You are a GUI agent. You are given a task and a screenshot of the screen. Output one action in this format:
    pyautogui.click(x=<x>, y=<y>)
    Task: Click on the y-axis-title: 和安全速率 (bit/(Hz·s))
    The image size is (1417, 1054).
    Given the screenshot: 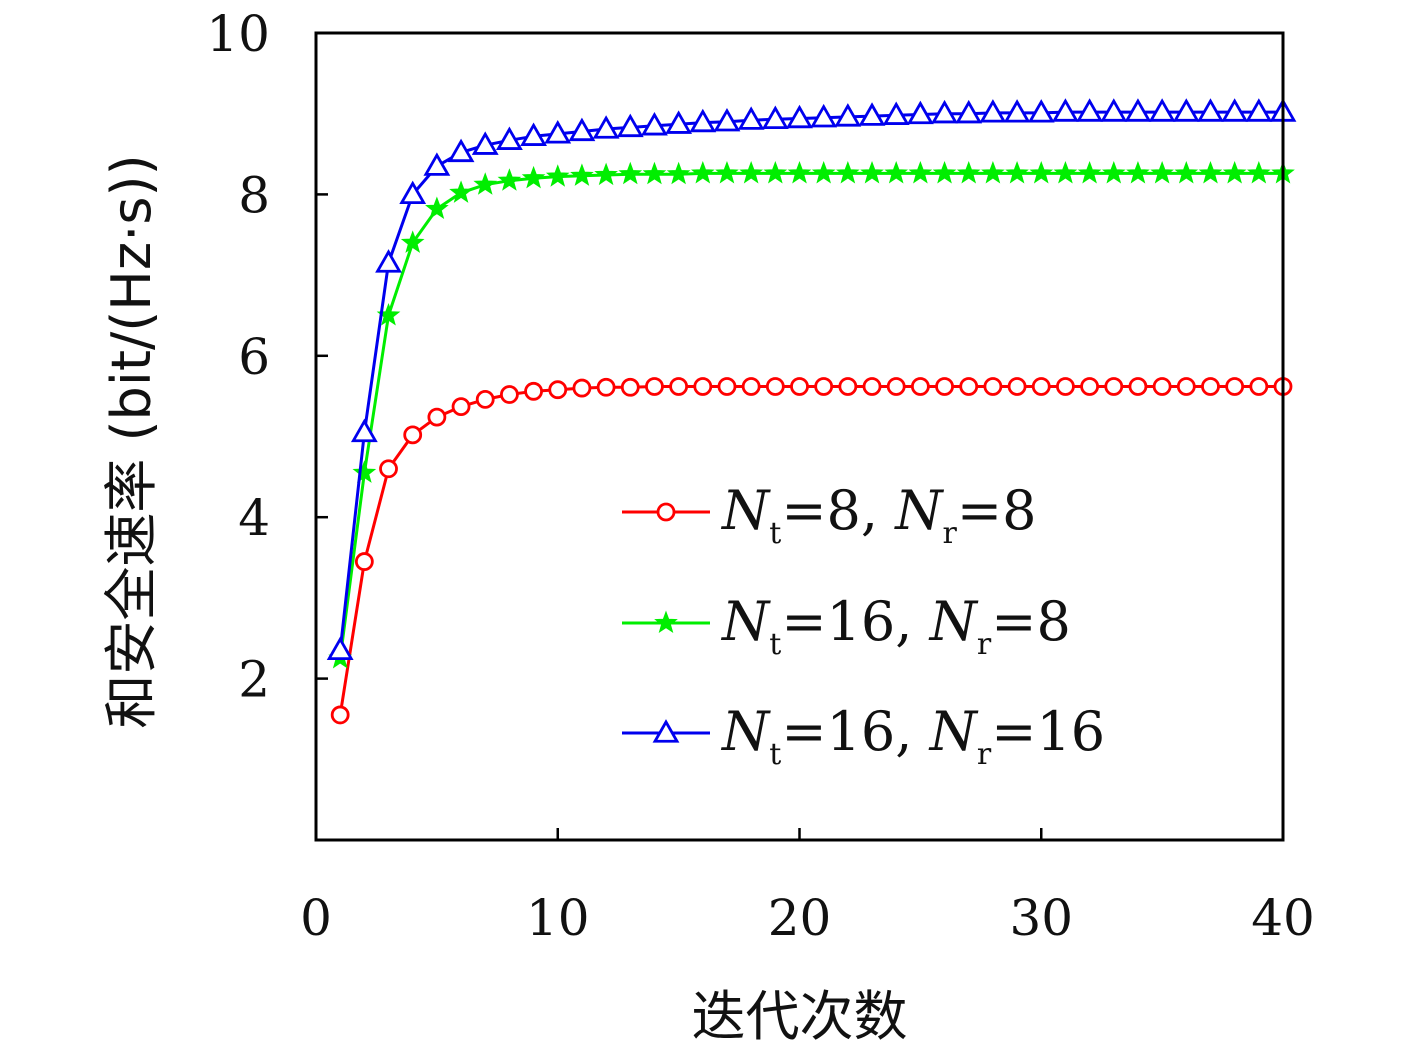 What is the action you would take?
    pyautogui.click(x=131, y=441)
    